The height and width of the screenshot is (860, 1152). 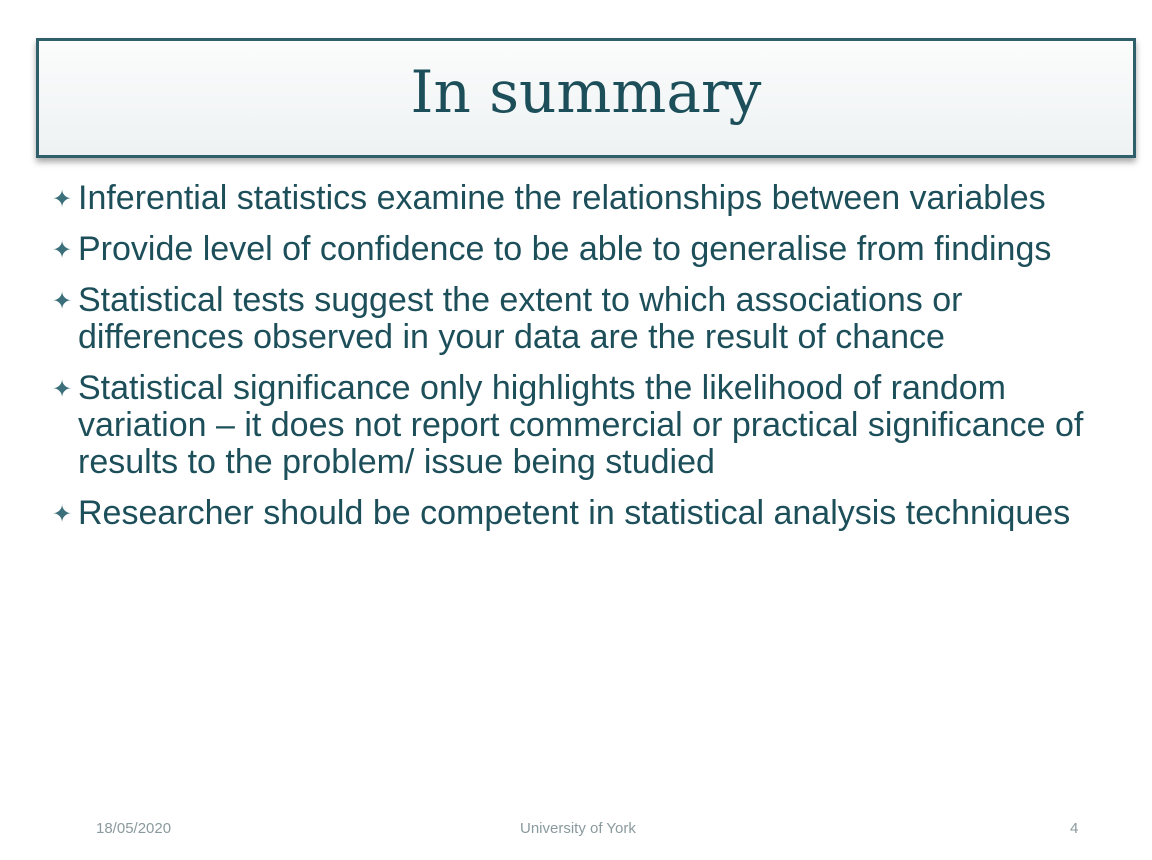 What do you see at coordinates (1074, 828) in the screenshot?
I see `footer-page-number: 4` at bounding box center [1074, 828].